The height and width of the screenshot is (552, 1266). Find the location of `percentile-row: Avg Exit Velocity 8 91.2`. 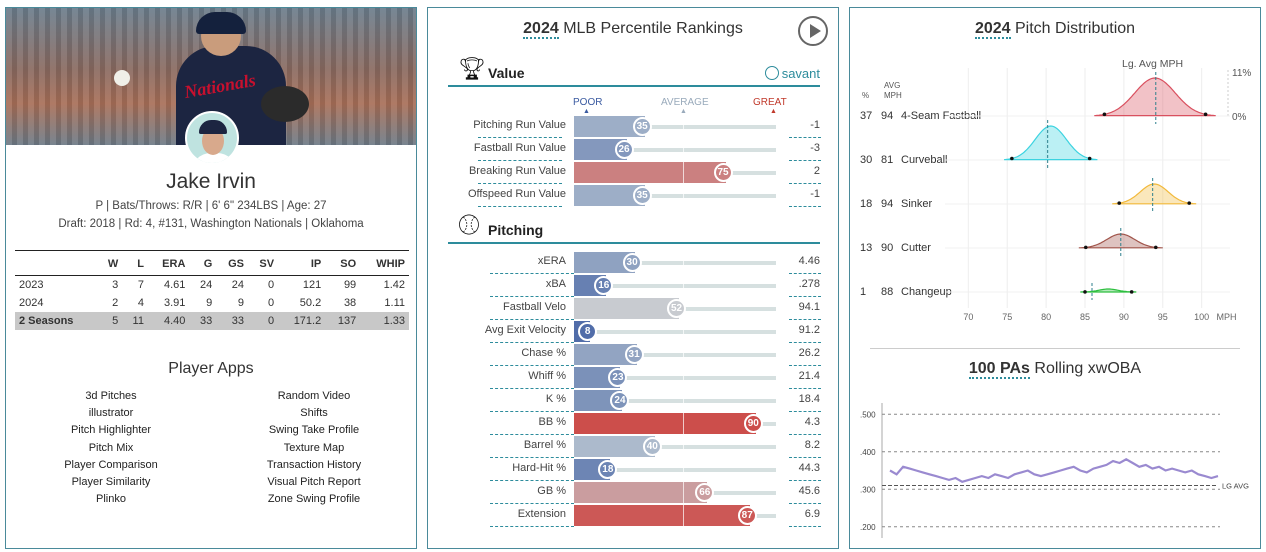

percentile-row: Avg Exit Velocity 8 91.2 is located at coordinates (633, 331).